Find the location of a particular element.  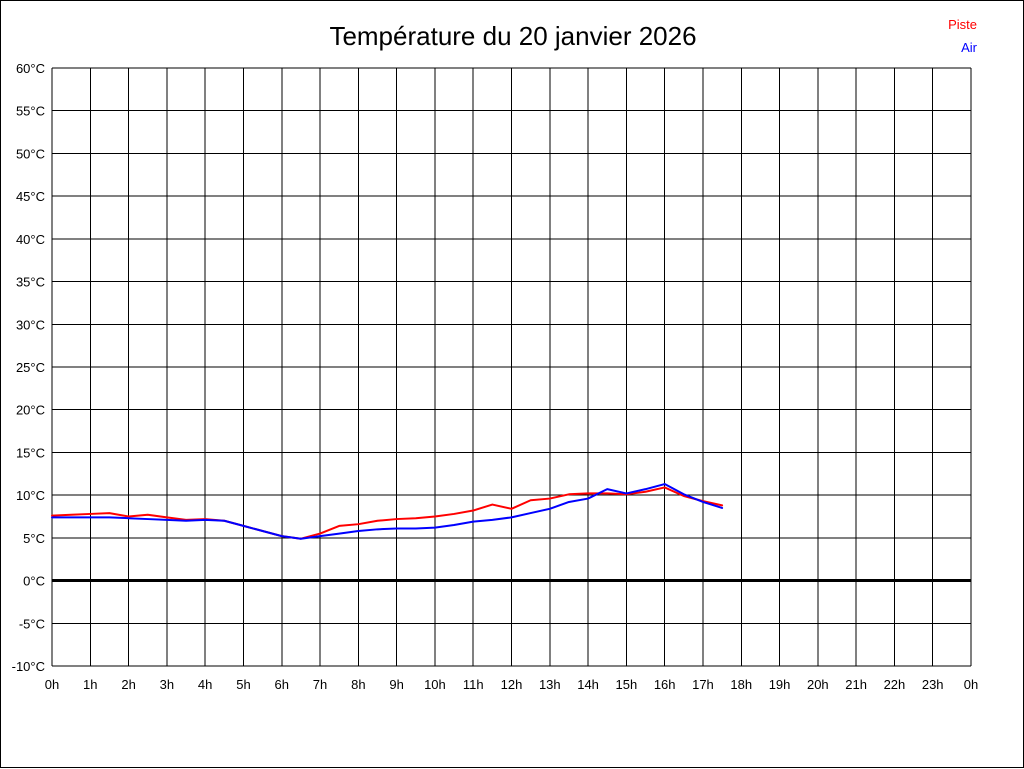

legend-item-air: Air is located at coordinates (969, 47).